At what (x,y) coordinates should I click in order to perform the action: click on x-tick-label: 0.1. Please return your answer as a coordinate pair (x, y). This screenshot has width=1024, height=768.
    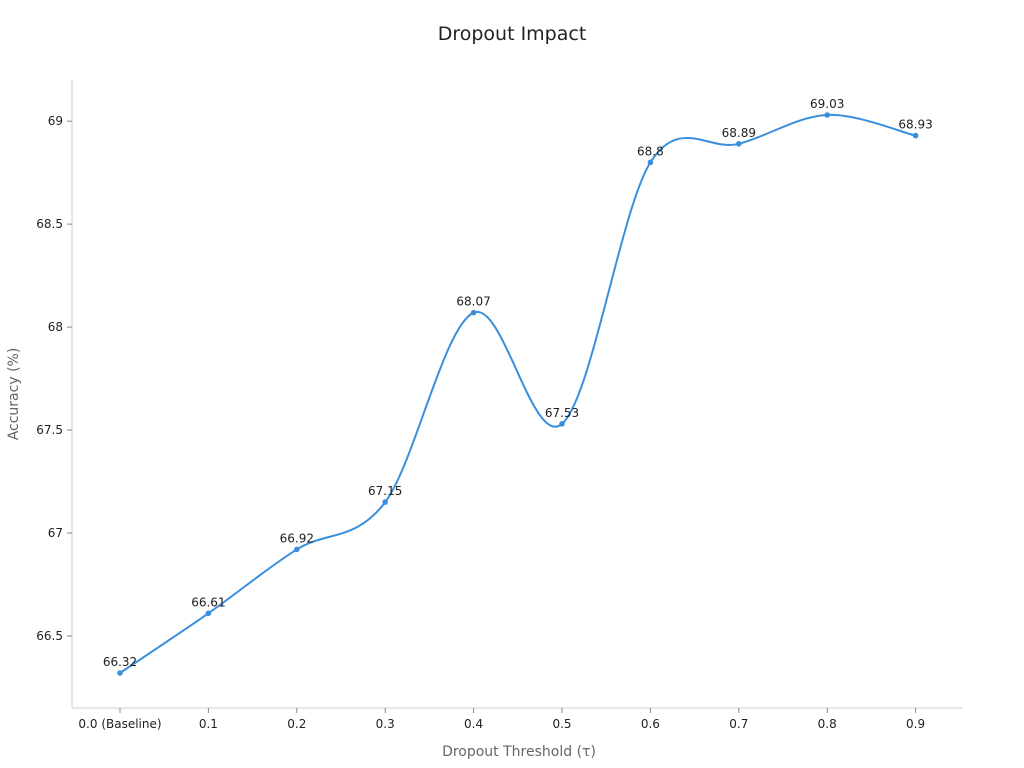
    Looking at the image, I should click on (208, 724).